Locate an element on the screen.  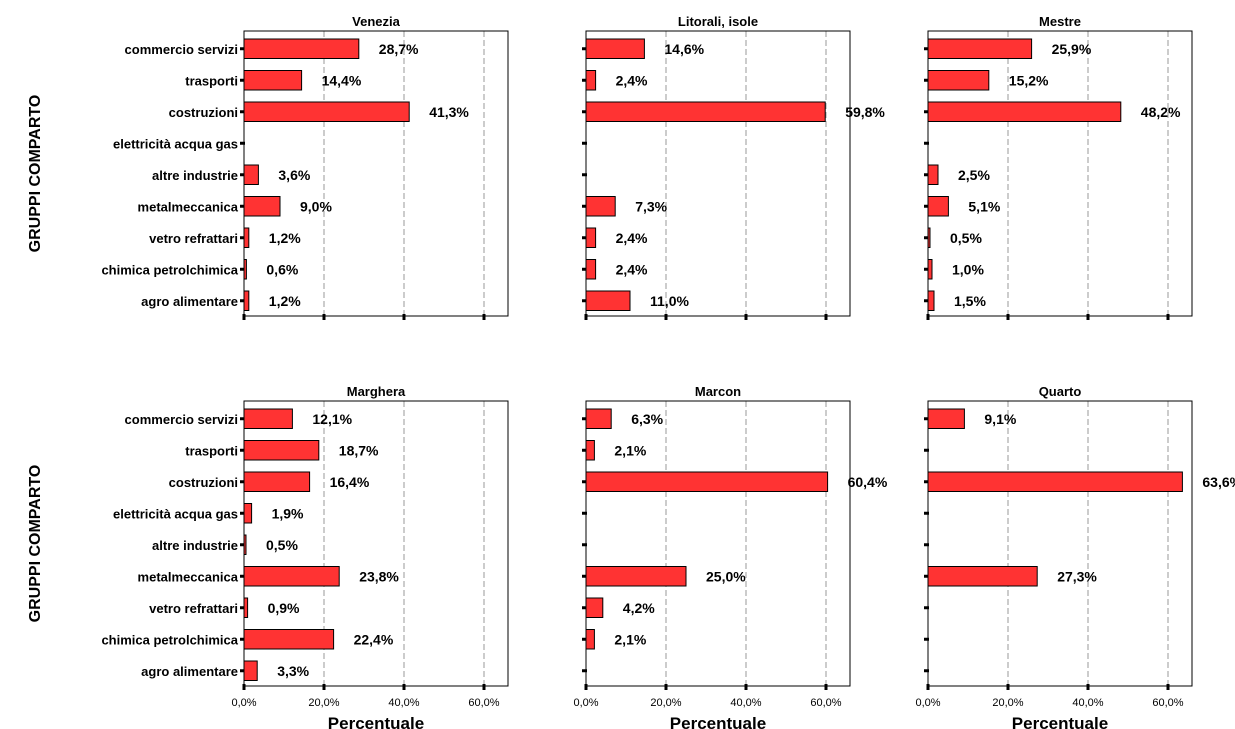
data-label: 9,0% is located at coordinates (316, 206).